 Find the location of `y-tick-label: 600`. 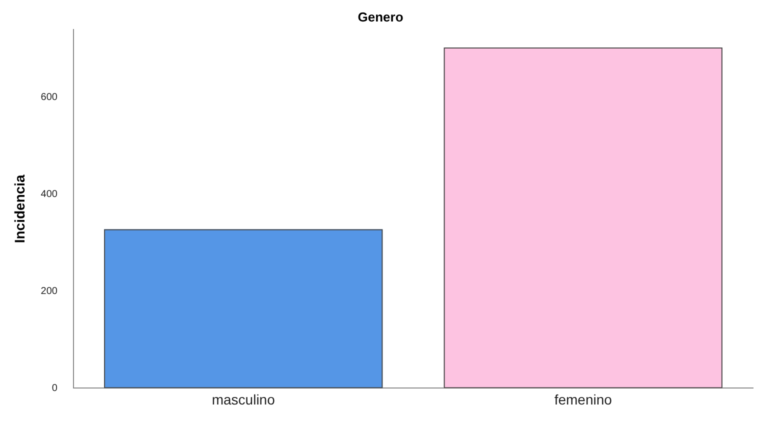

y-tick-label: 600 is located at coordinates (49, 98).